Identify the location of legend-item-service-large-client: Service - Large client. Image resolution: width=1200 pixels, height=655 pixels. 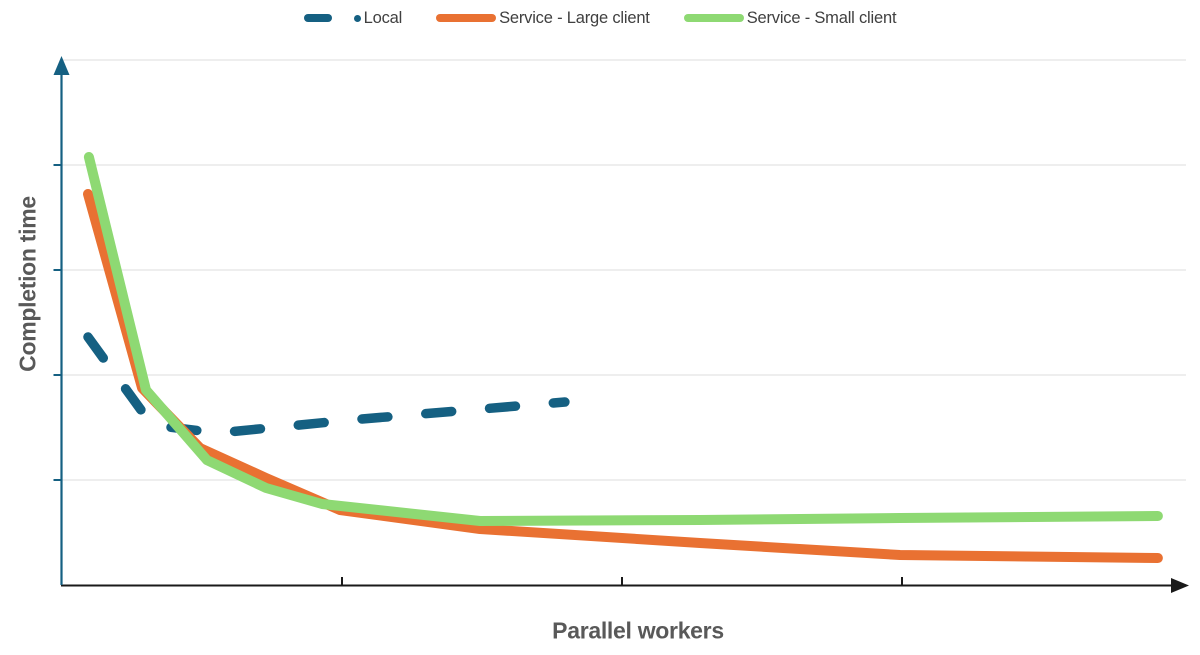
(543, 18).